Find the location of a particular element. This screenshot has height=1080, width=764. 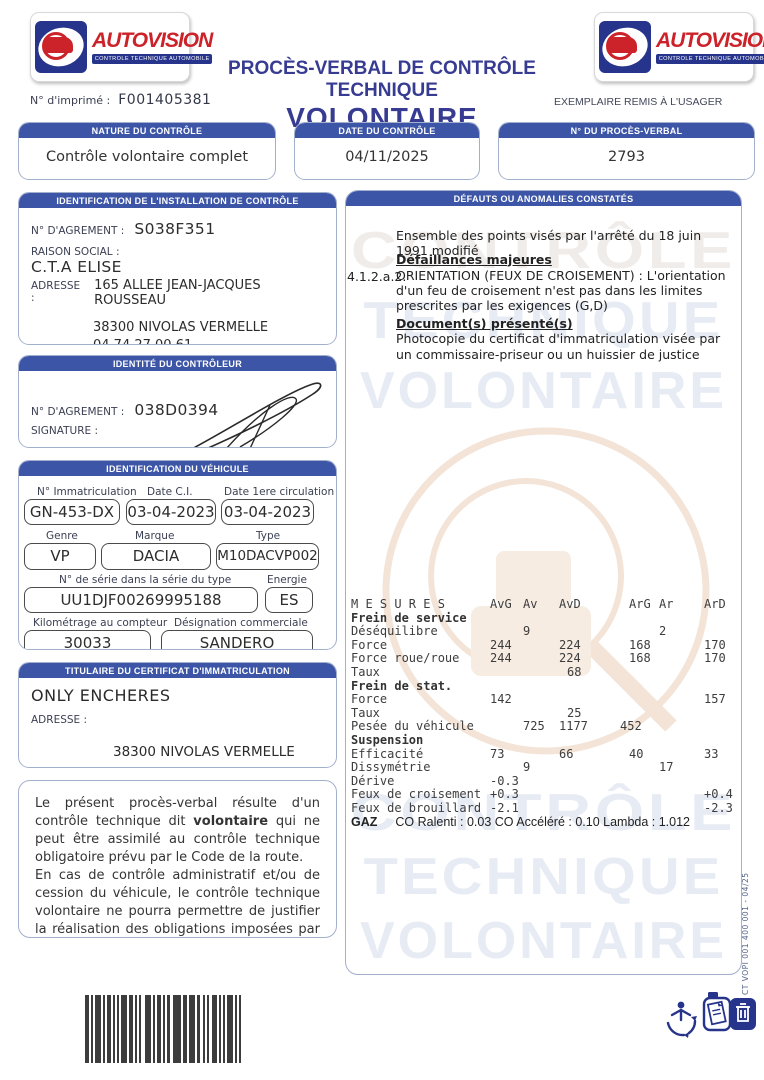

watermark-technique: TECHNIQUE is located at coordinates (543, 321).